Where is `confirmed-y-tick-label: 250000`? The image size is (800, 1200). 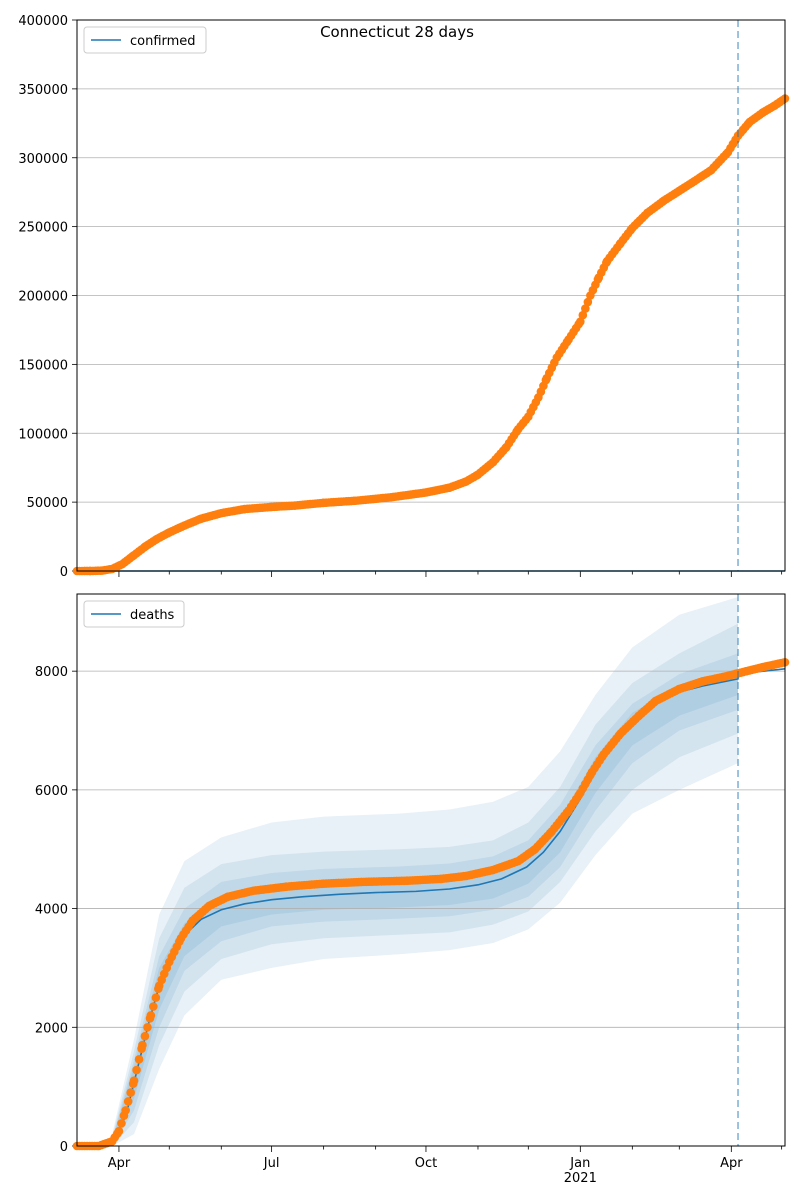
confirmed-y-tick-label: 250000 is located at coordinates (43, 228).